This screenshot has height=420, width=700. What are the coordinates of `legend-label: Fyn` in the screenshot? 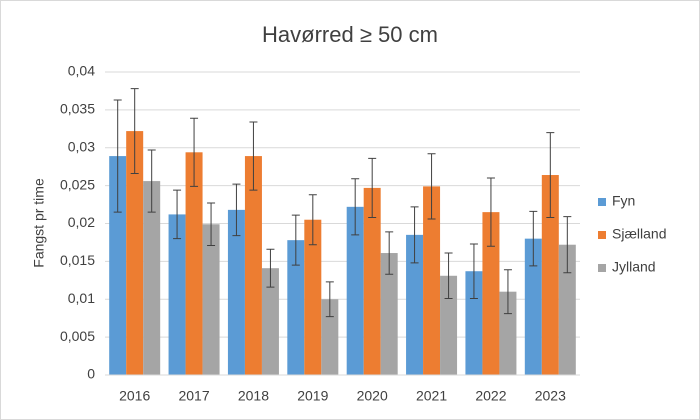 It's located at (623, 201).